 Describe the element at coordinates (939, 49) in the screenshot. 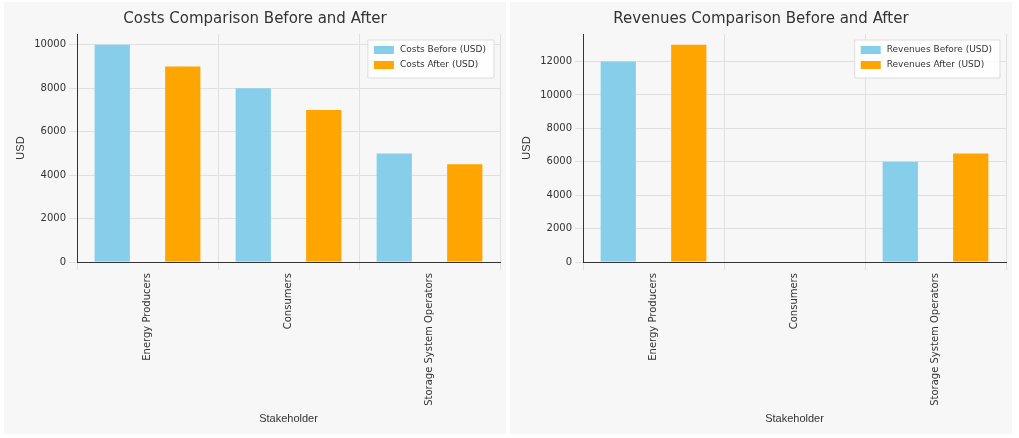

I see `legend-label: Revenues Before (USD)` at that location.